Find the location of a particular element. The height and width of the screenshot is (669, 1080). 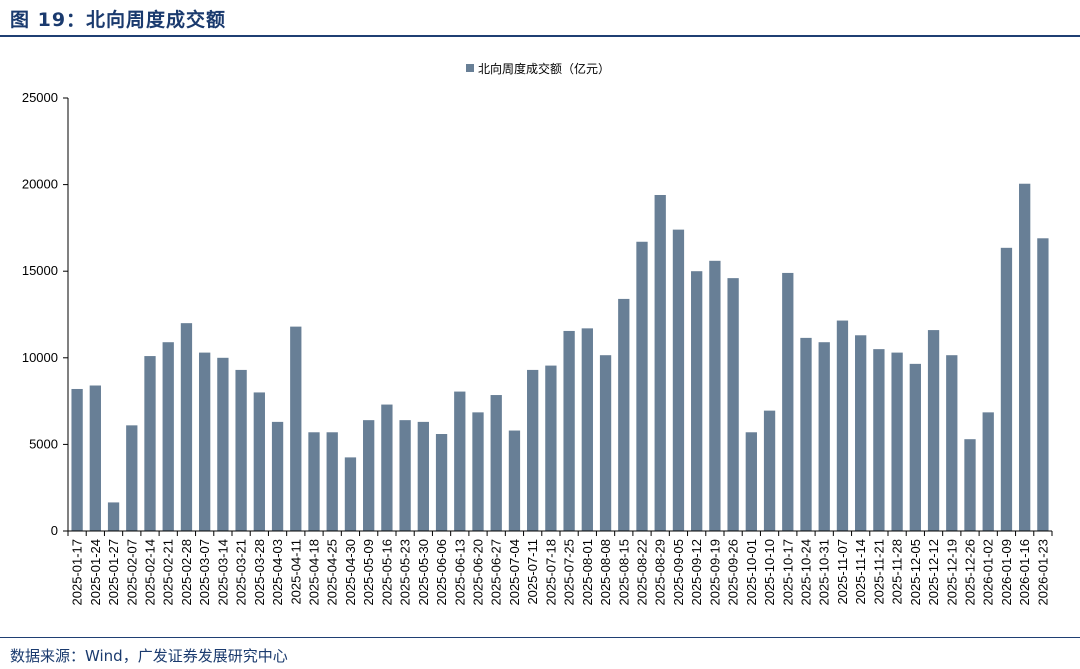

x-tick-label: 2026-01-02 is located at coordinates (988, 572).